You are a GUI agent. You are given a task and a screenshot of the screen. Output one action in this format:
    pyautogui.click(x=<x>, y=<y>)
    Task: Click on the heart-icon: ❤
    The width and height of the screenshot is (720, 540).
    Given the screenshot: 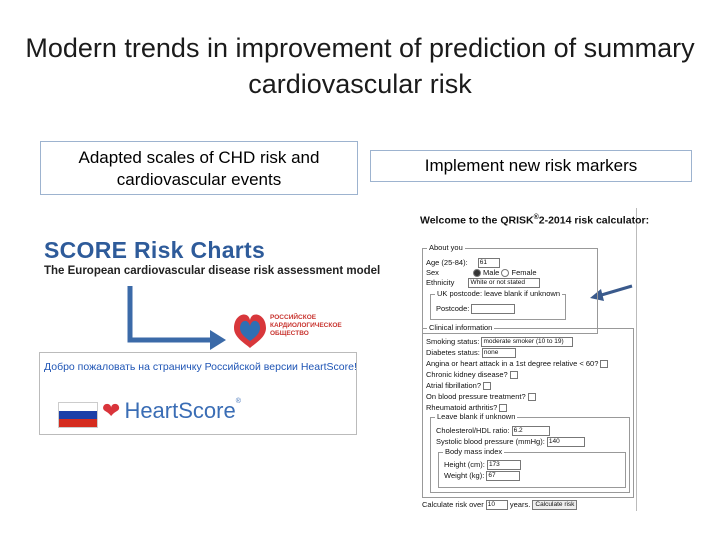 What is the action you would take?
    pyautogui.click(x=111, y=410)
    